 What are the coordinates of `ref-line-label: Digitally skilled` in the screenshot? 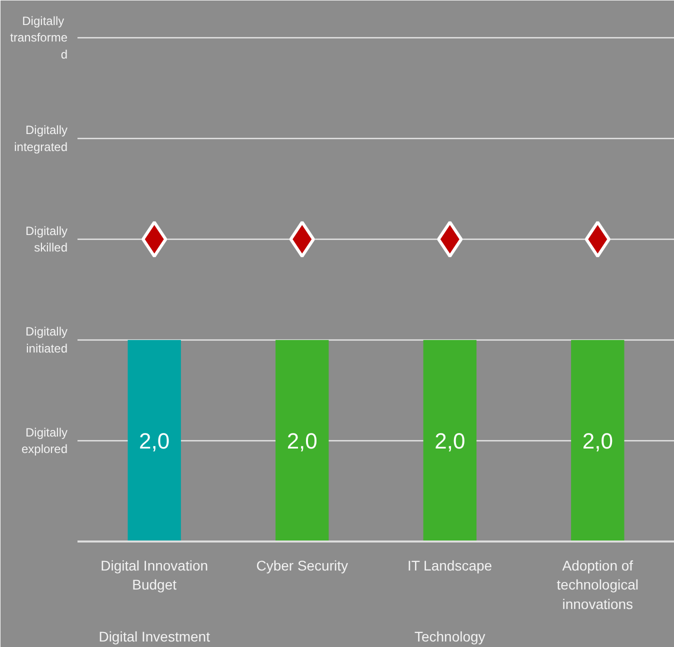 It's located at (46, 239).